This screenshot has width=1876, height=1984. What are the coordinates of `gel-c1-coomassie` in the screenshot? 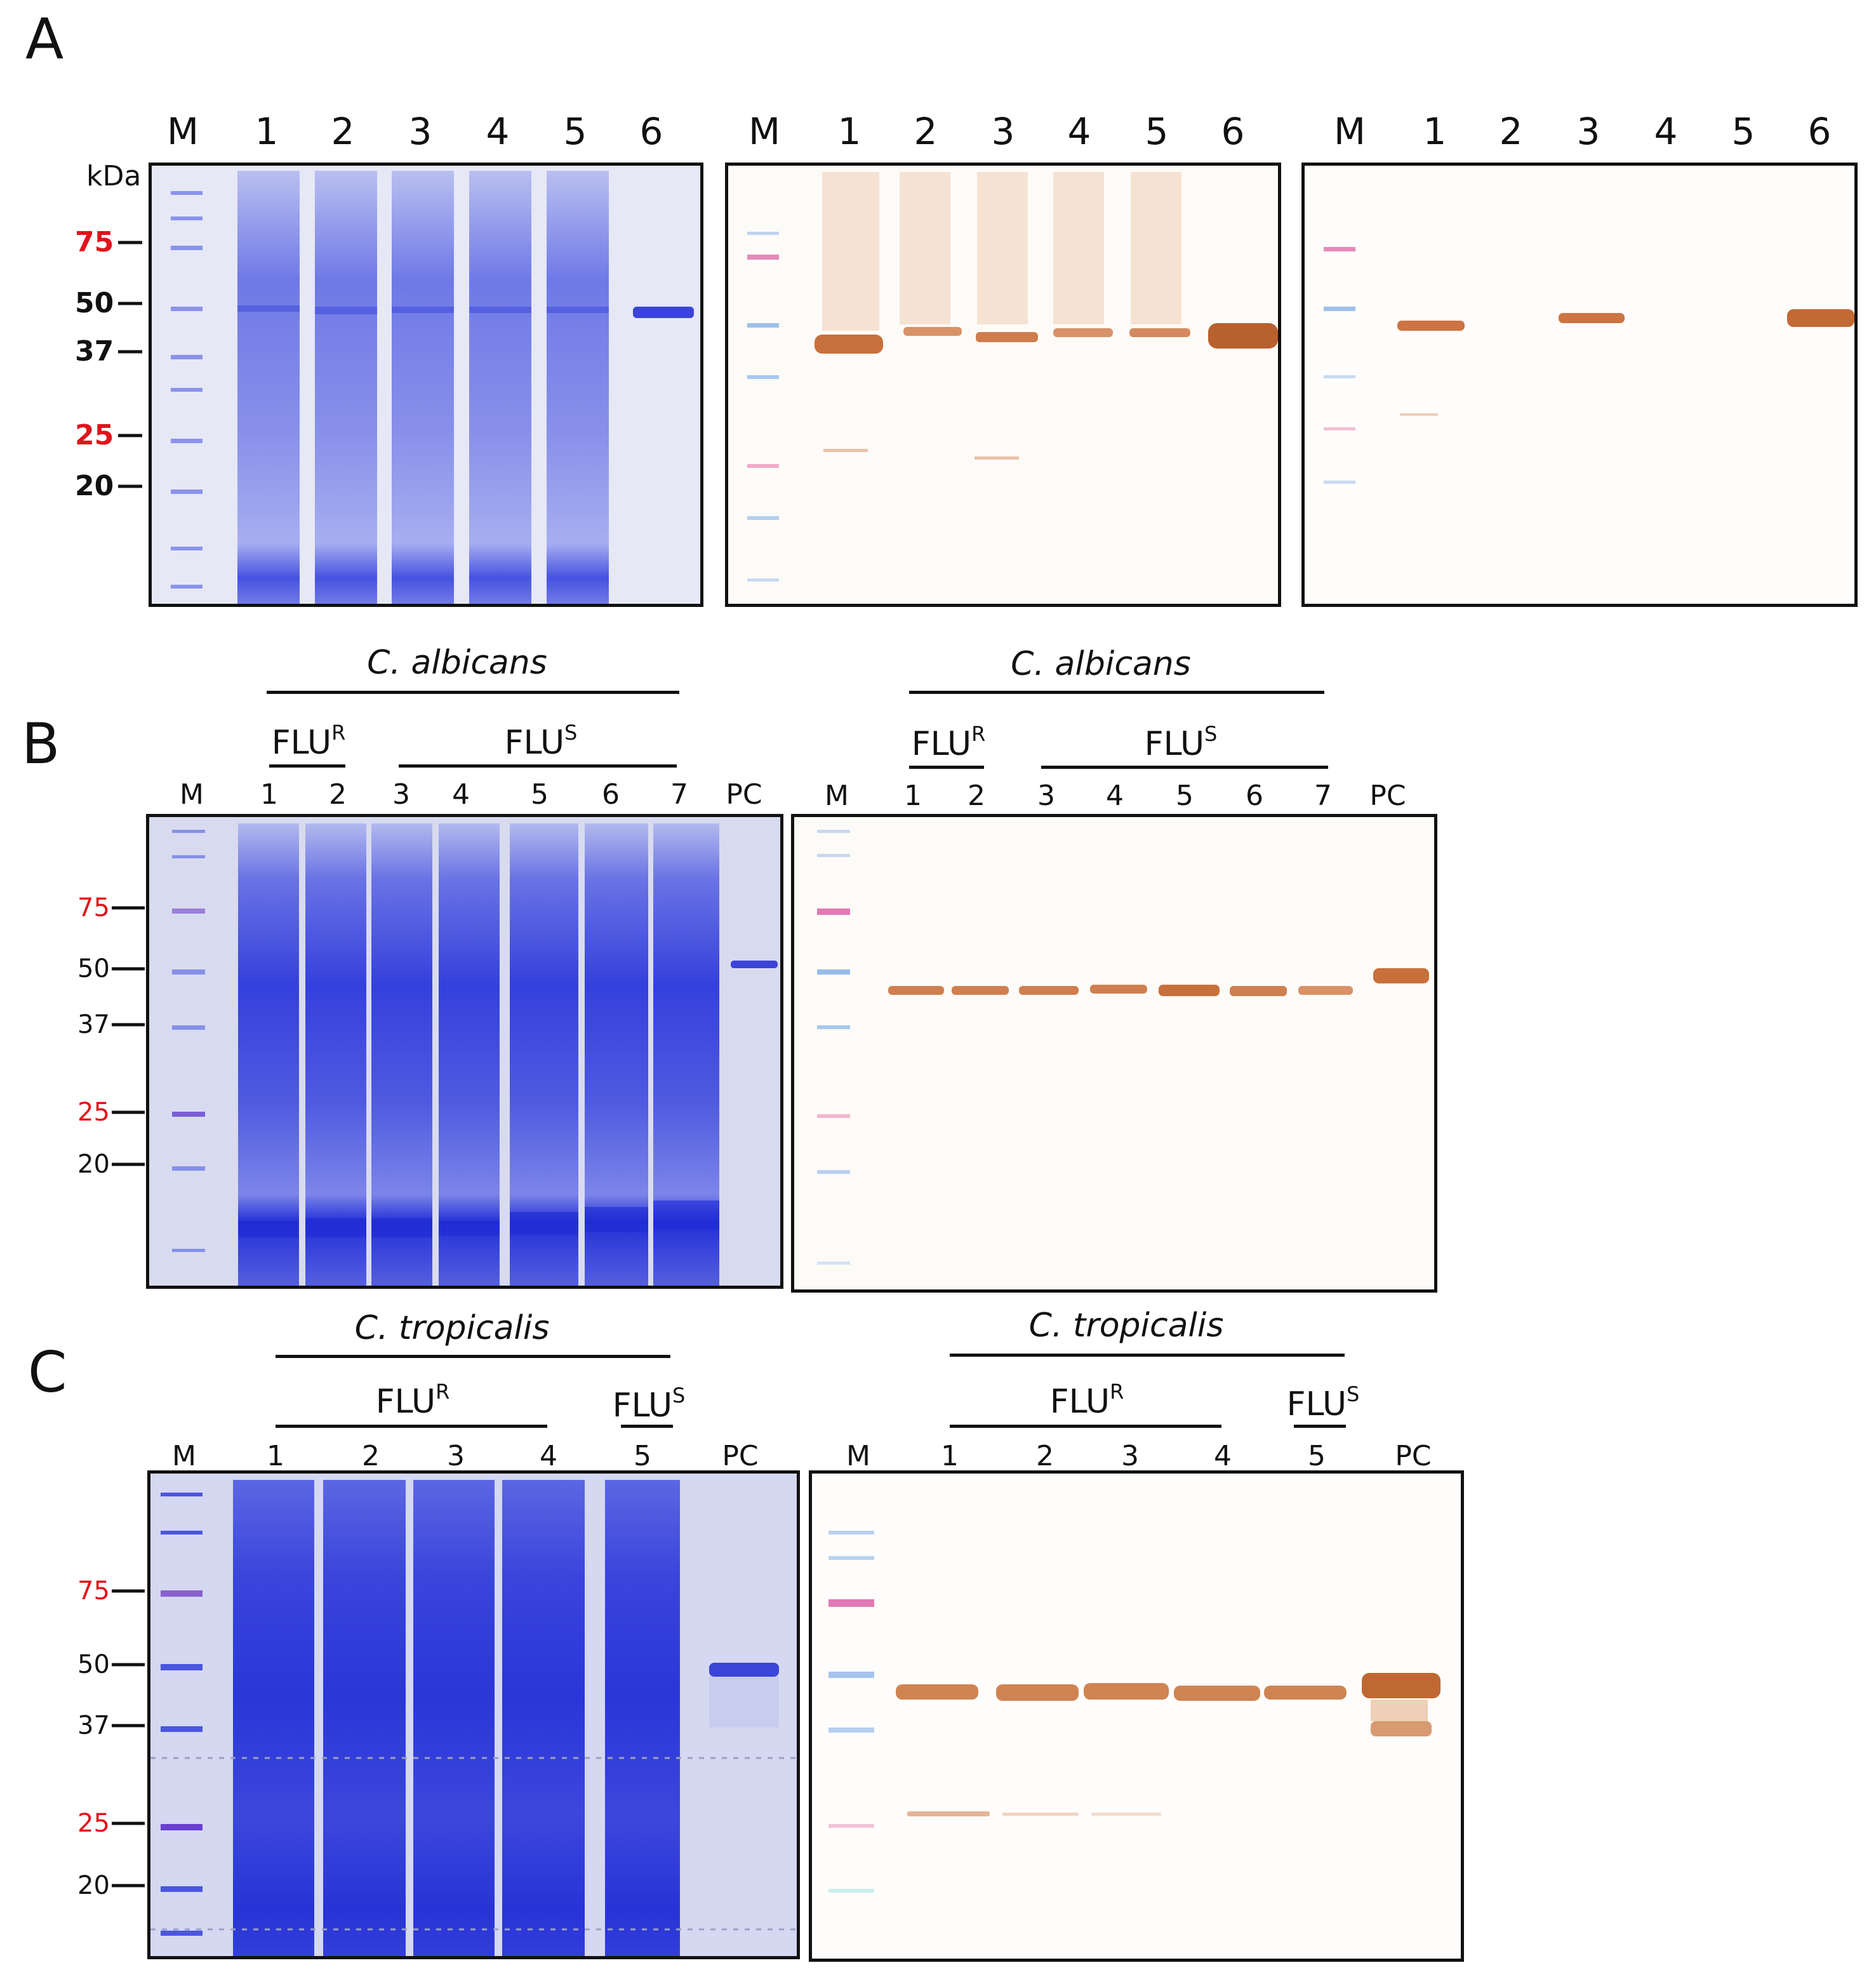 It's located at (473, 1714).